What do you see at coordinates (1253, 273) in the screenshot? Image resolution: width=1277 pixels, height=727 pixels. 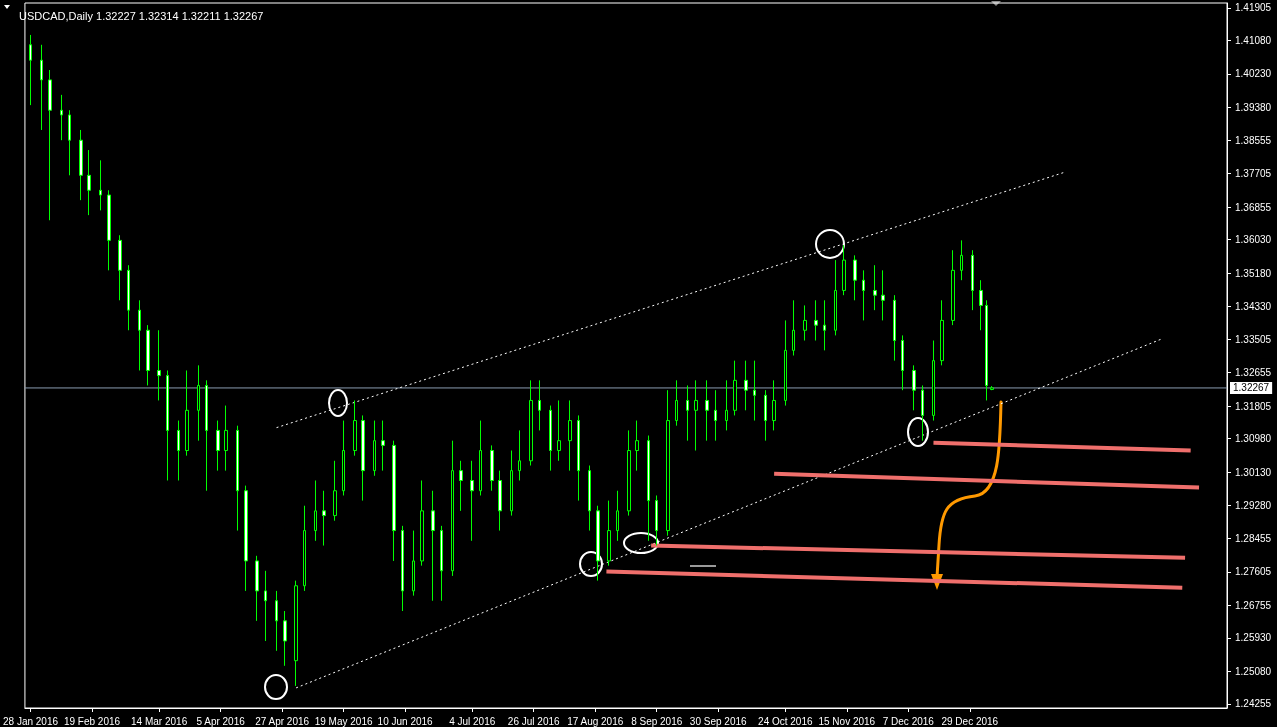 I see `y-tick-label: 1.35180` at bounding box center [1253, 273].